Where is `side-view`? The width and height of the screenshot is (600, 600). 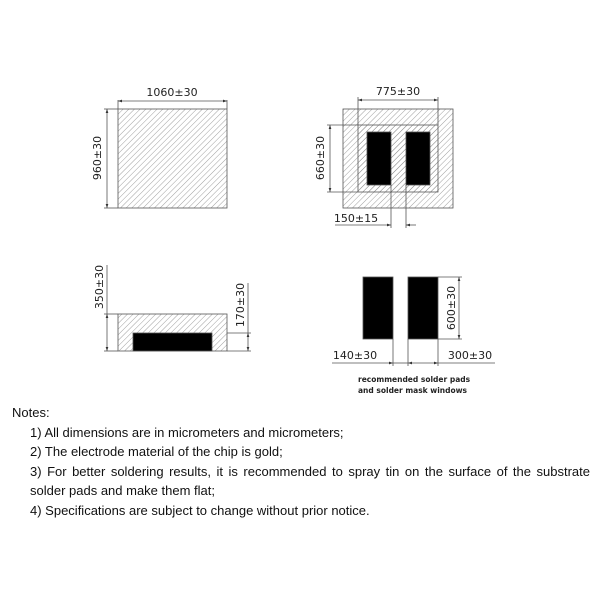
side-view is located at coordinates (177, 308).